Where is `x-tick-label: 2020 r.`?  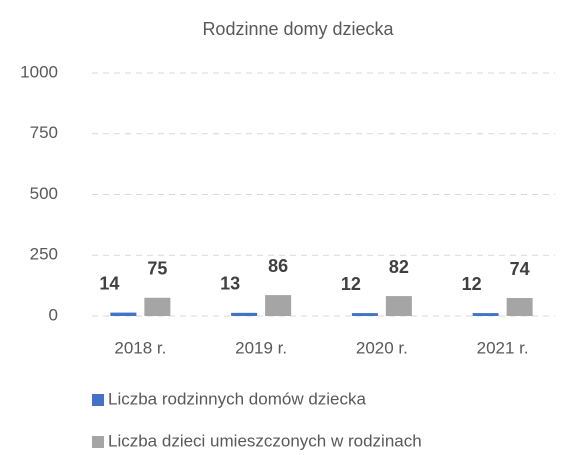
x-tick-label: 2020 r. is located at coordinates (382, 347).